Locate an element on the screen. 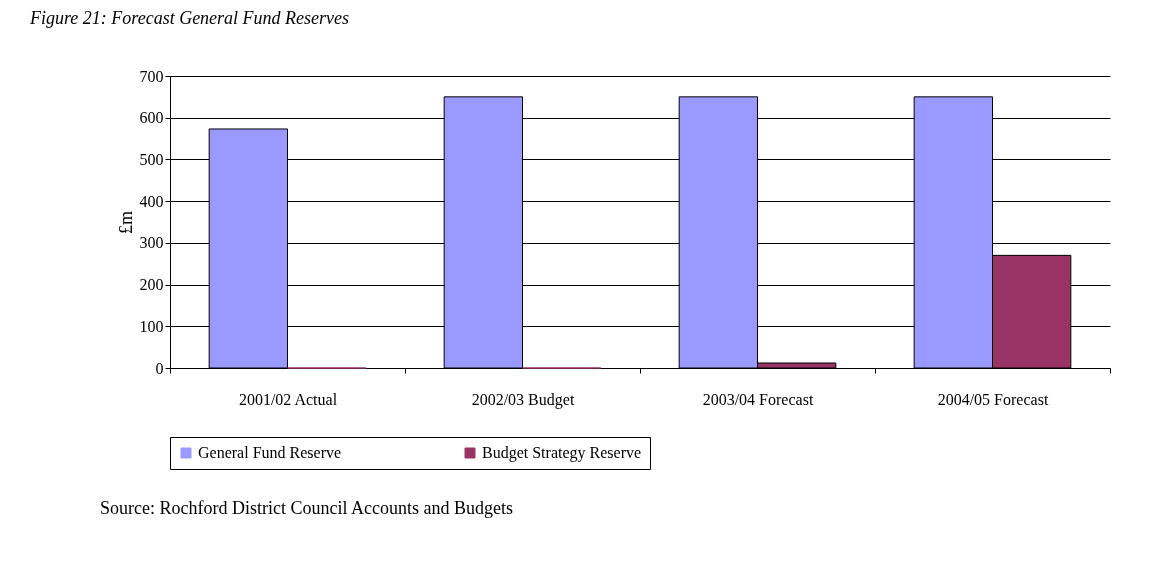  legend-label: Budget Strategy Reserve is located at coordinates (562, 453).